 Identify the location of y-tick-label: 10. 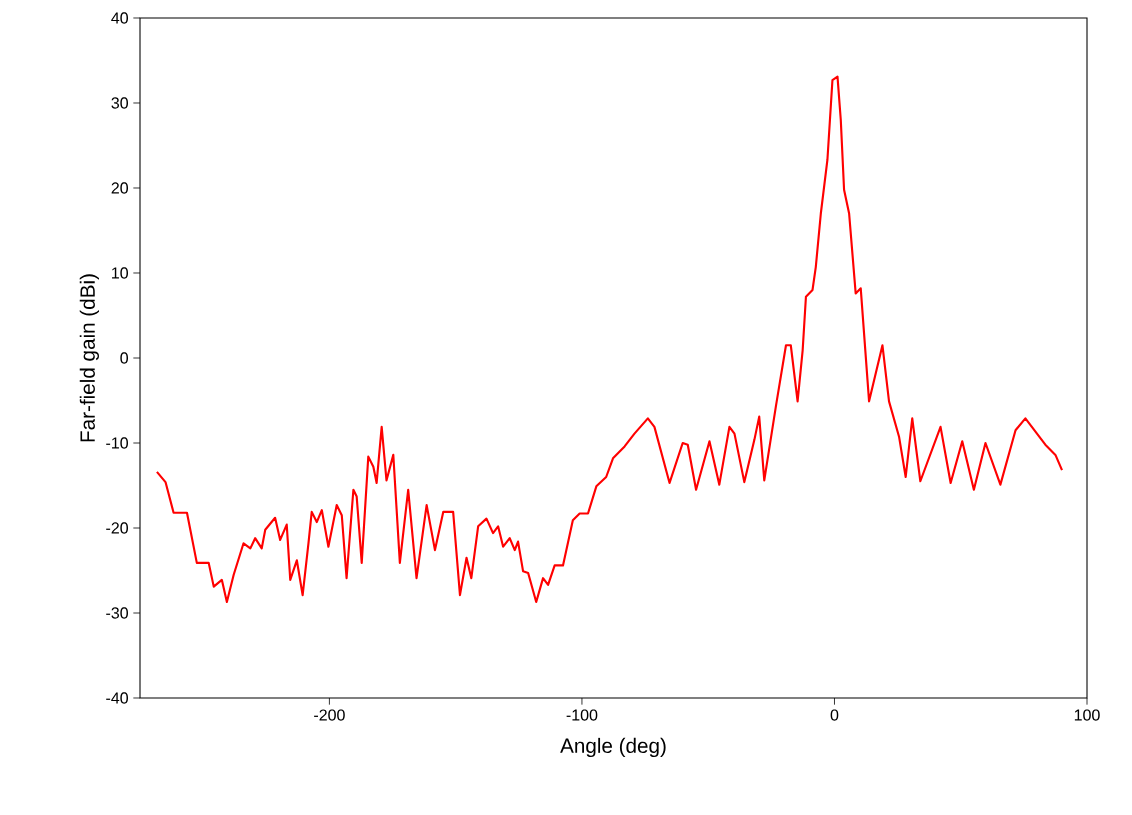
(120, 273).